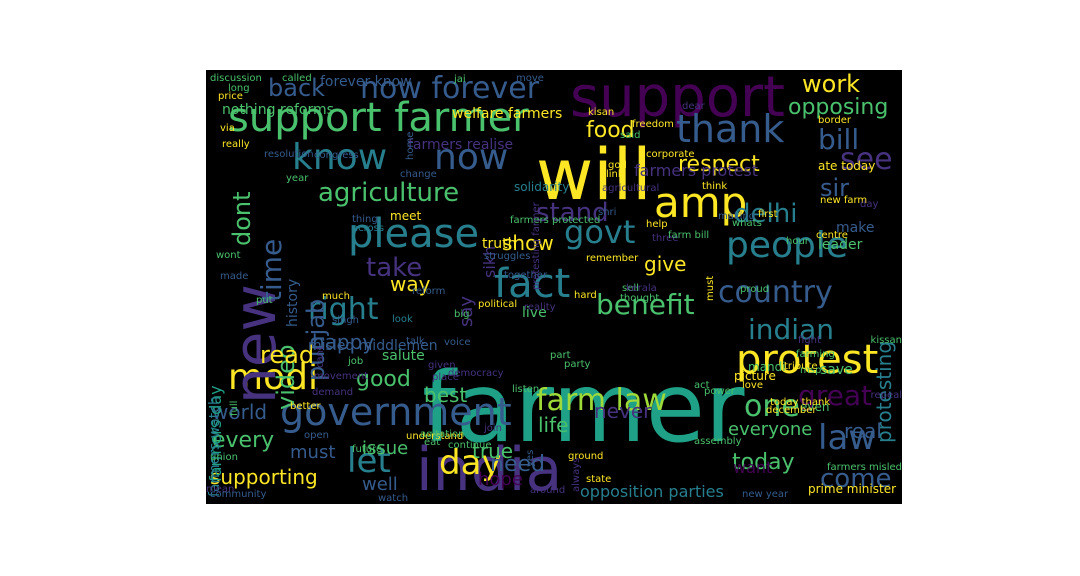 Image resolution: width=1080 pixels, height=576 pixels. What do you see at coordinates (369, 461) in the screenshot?
I see `word-let: let` at bounding box center [369, 461].